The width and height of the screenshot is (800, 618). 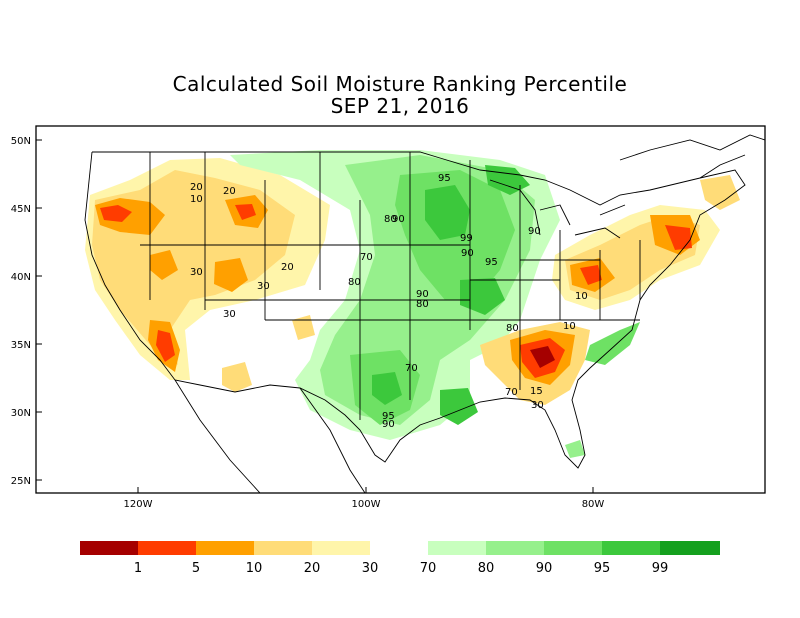 I want to click on lon-label-120w: 120W, so click(x=138, y=504).